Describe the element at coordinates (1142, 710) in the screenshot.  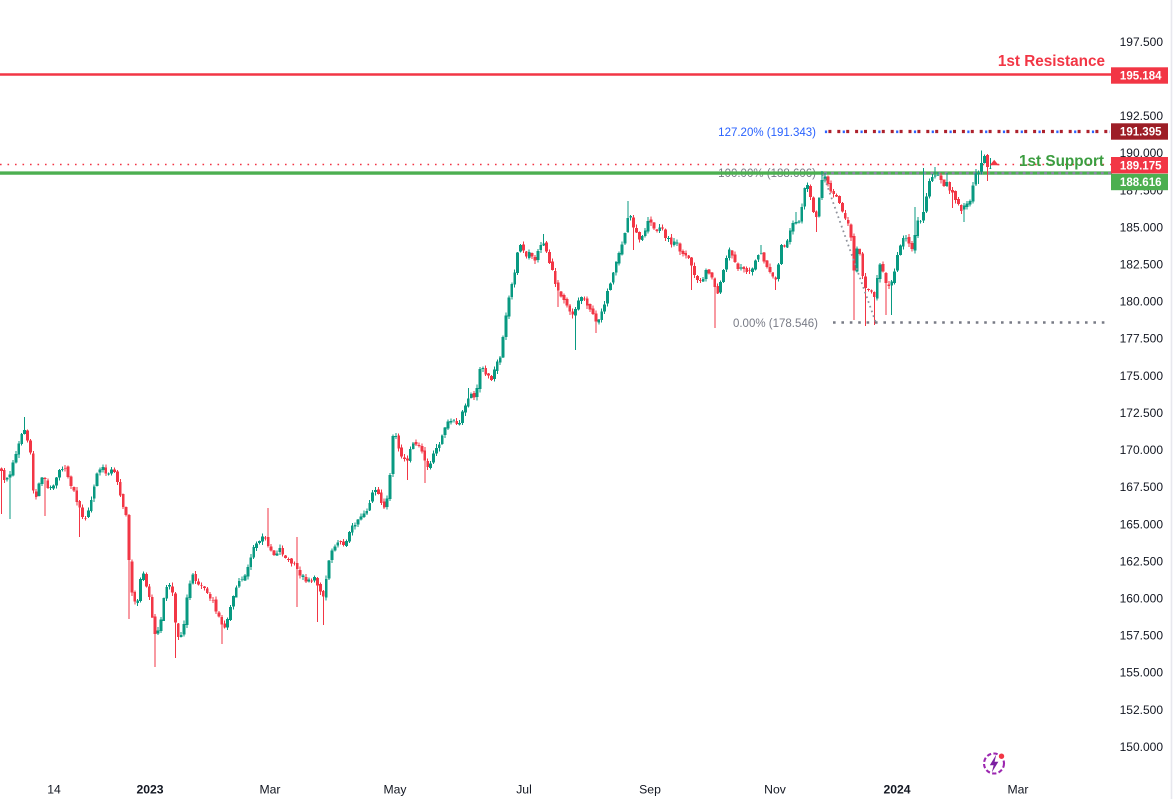
I see `svg-text: 152.500` at that location.